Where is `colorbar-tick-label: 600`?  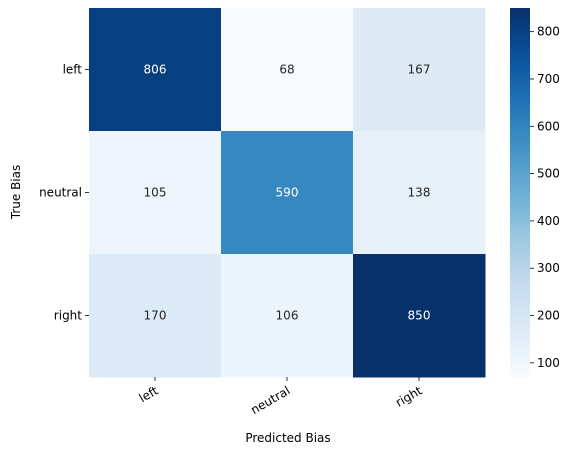
colorbar-tick-label: 600 is located at coordinates (548, 126).